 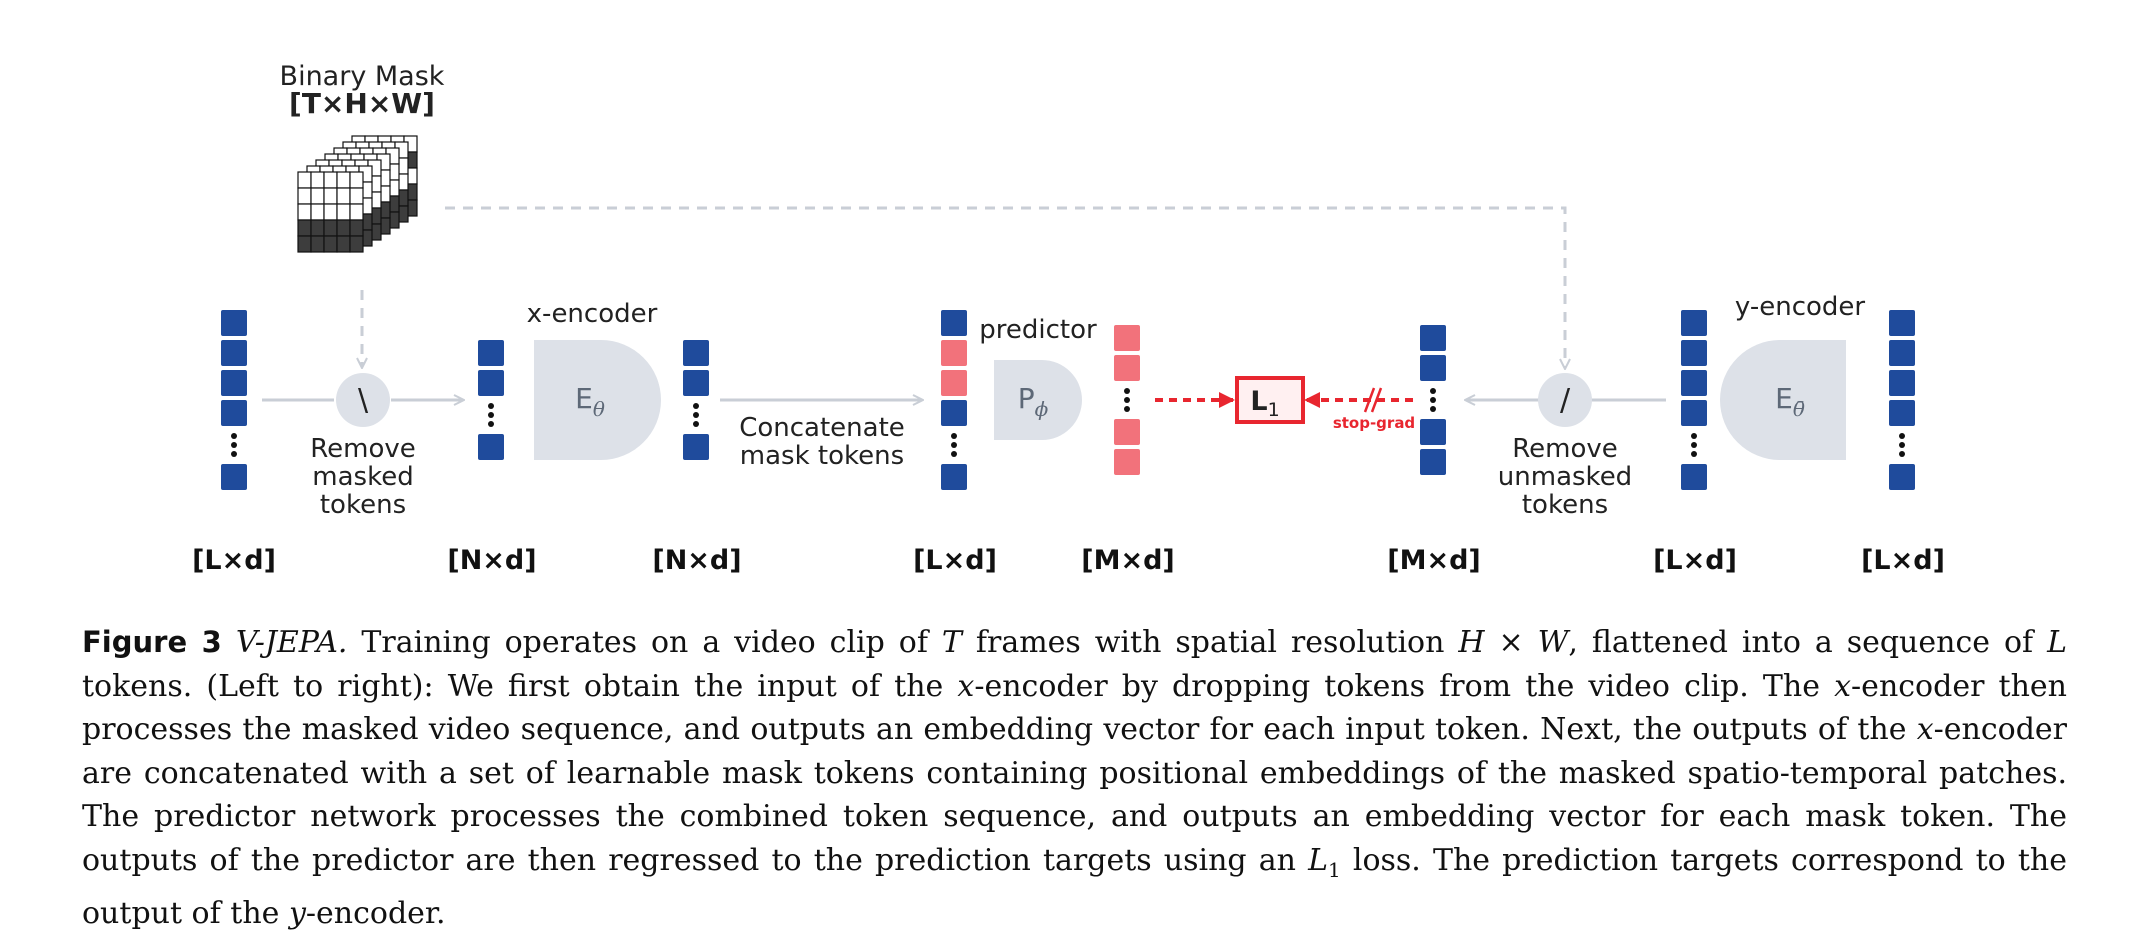 I want to click on y-encoder-subscript: θ̄, so click(x=1799, y=409).